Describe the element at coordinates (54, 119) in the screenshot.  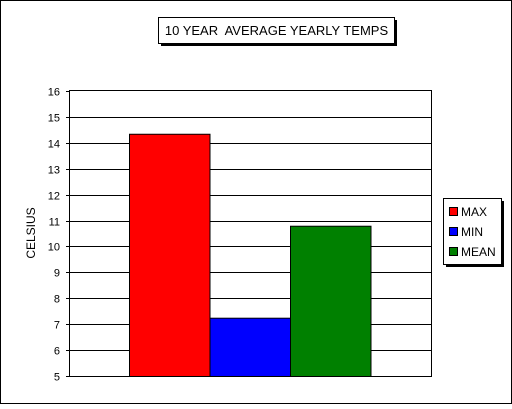
I see `y-tick-label: 15` at that location.